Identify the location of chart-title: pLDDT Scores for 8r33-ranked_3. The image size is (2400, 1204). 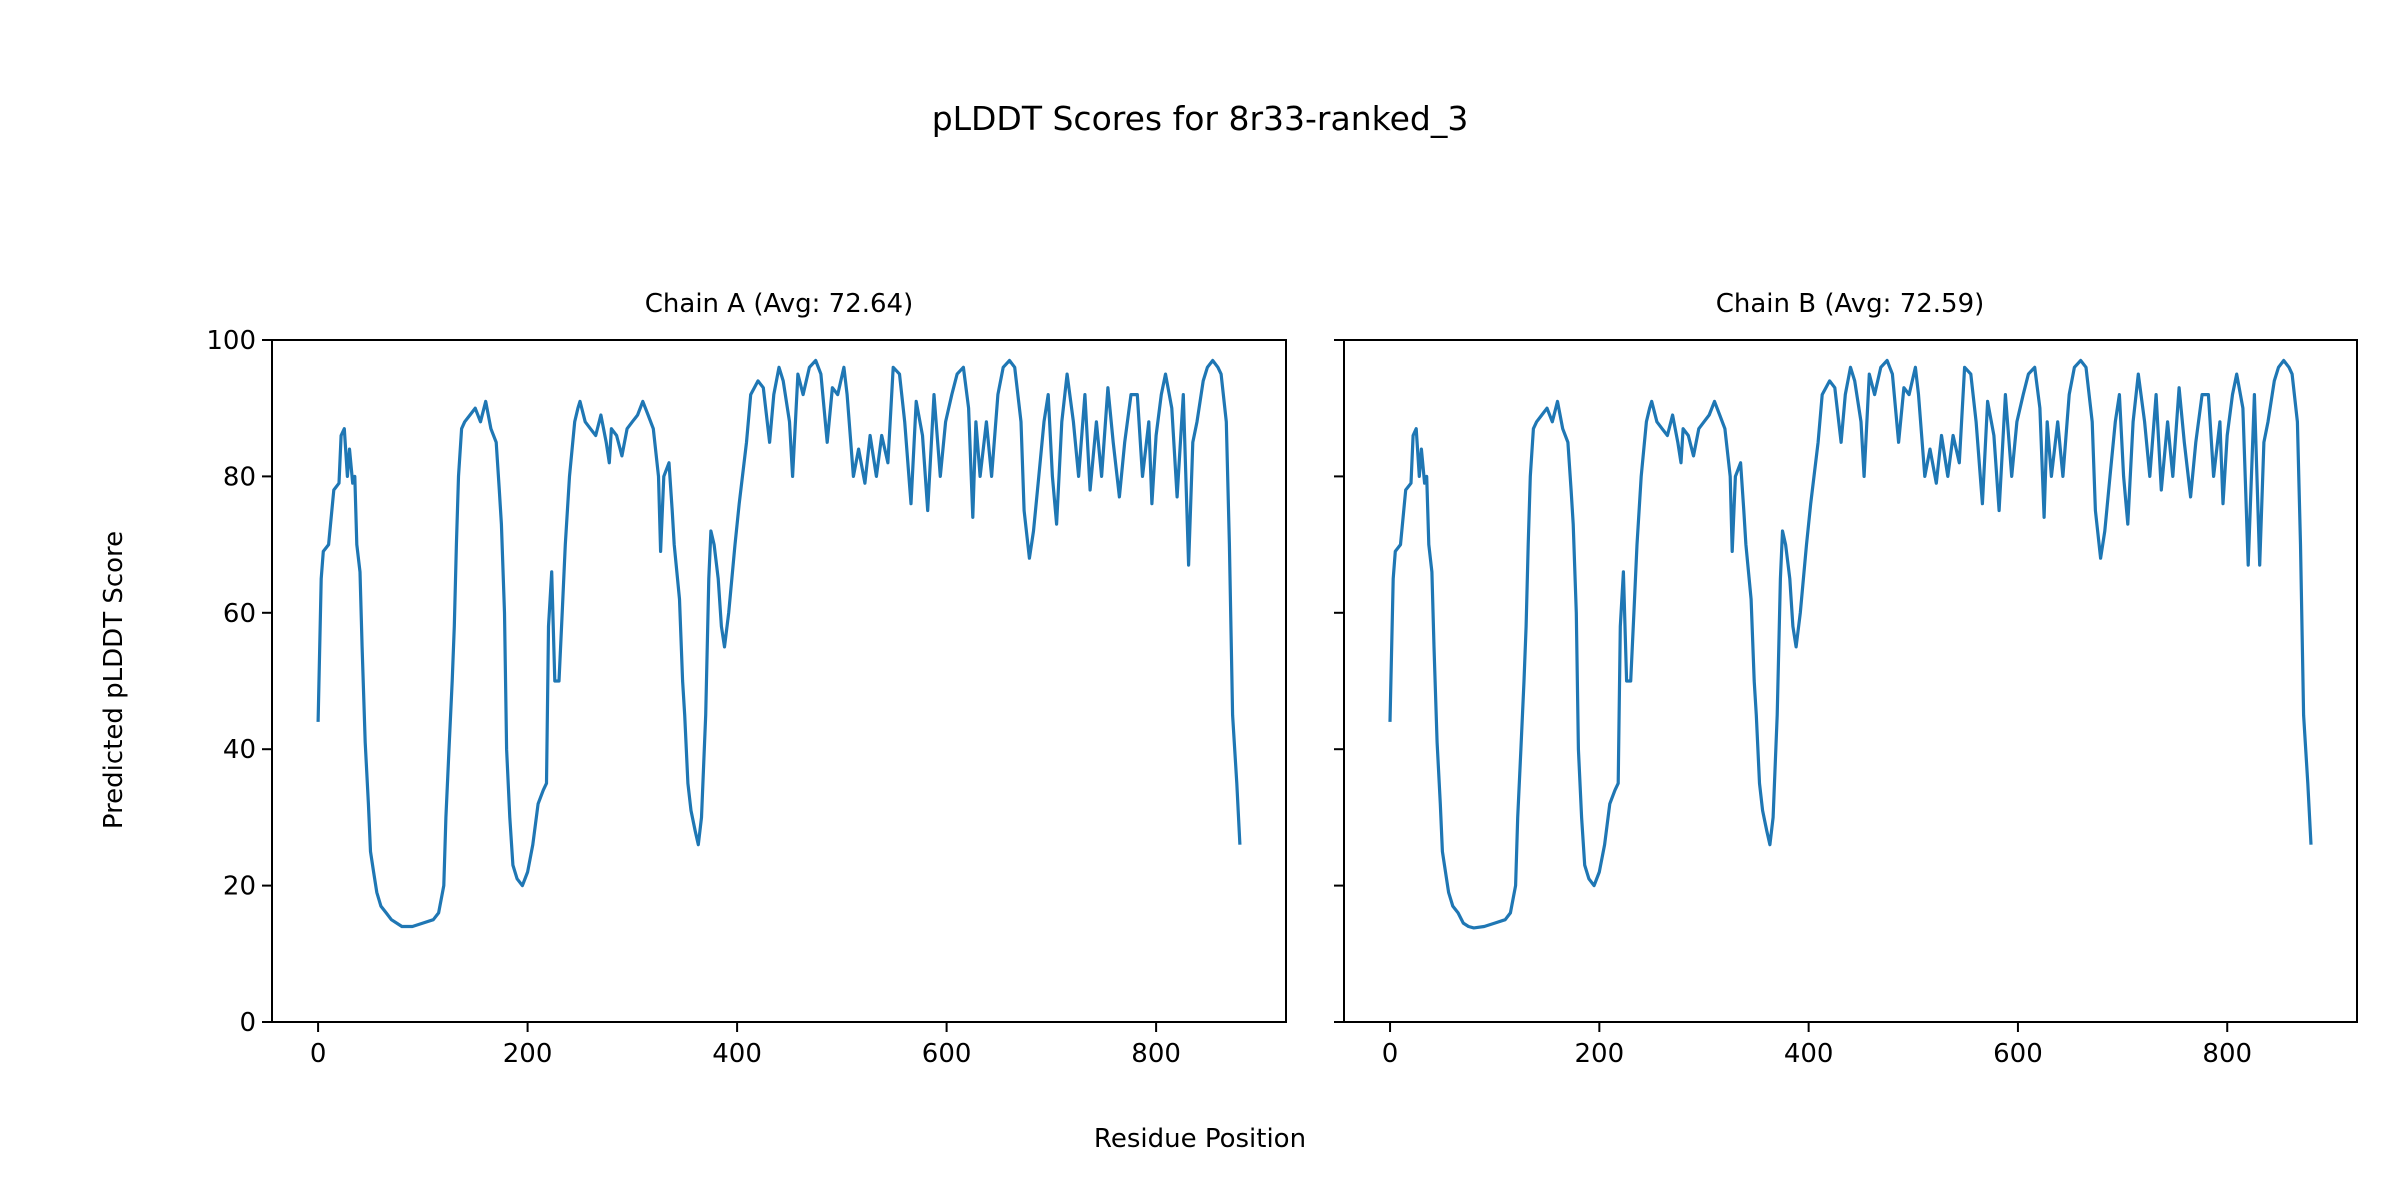
(1200, 118).